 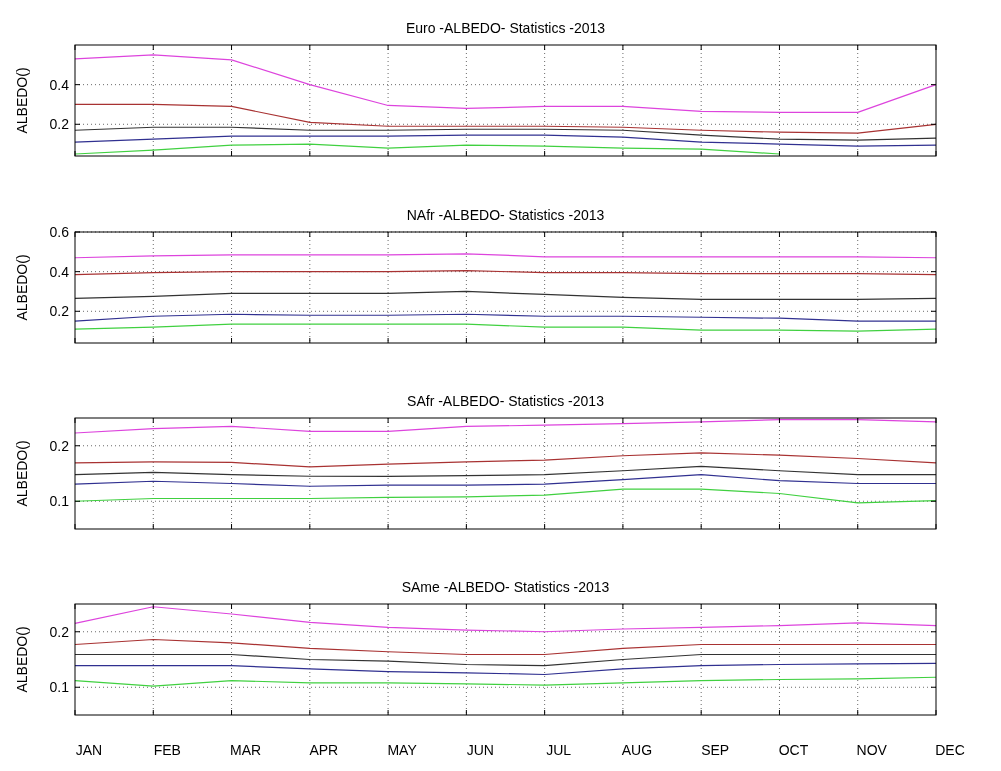 I want to click on x-tick-label: APR, so click(x=324, y=750).